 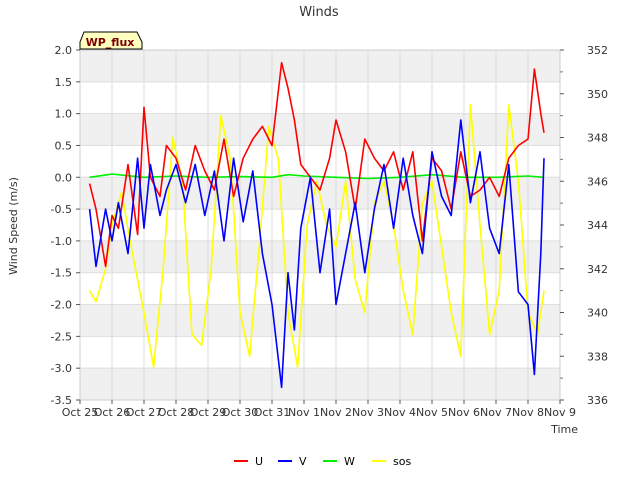 What do you see at coordinates (303, 461) in the screenshot?
I see `legend-label-v: V` at bounding box center [303, 461].